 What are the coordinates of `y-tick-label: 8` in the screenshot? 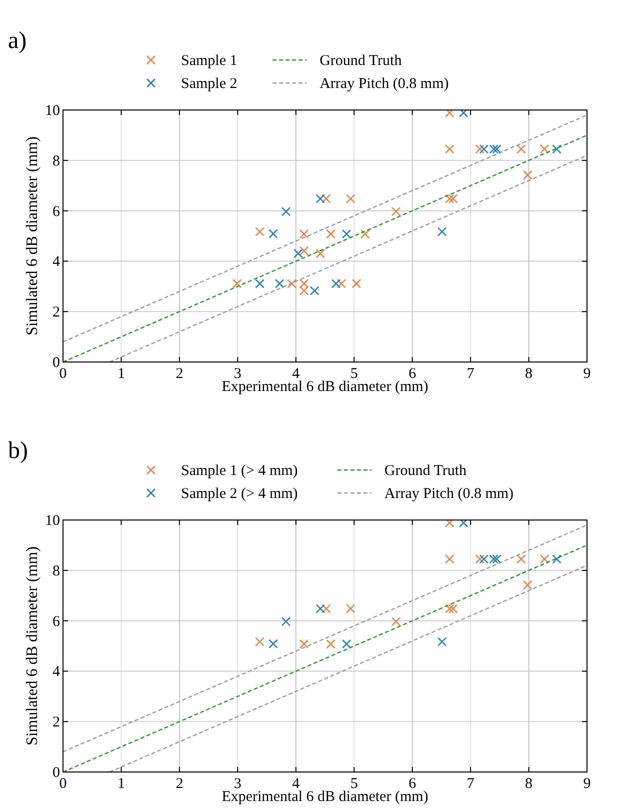 It's located at (56, 571).